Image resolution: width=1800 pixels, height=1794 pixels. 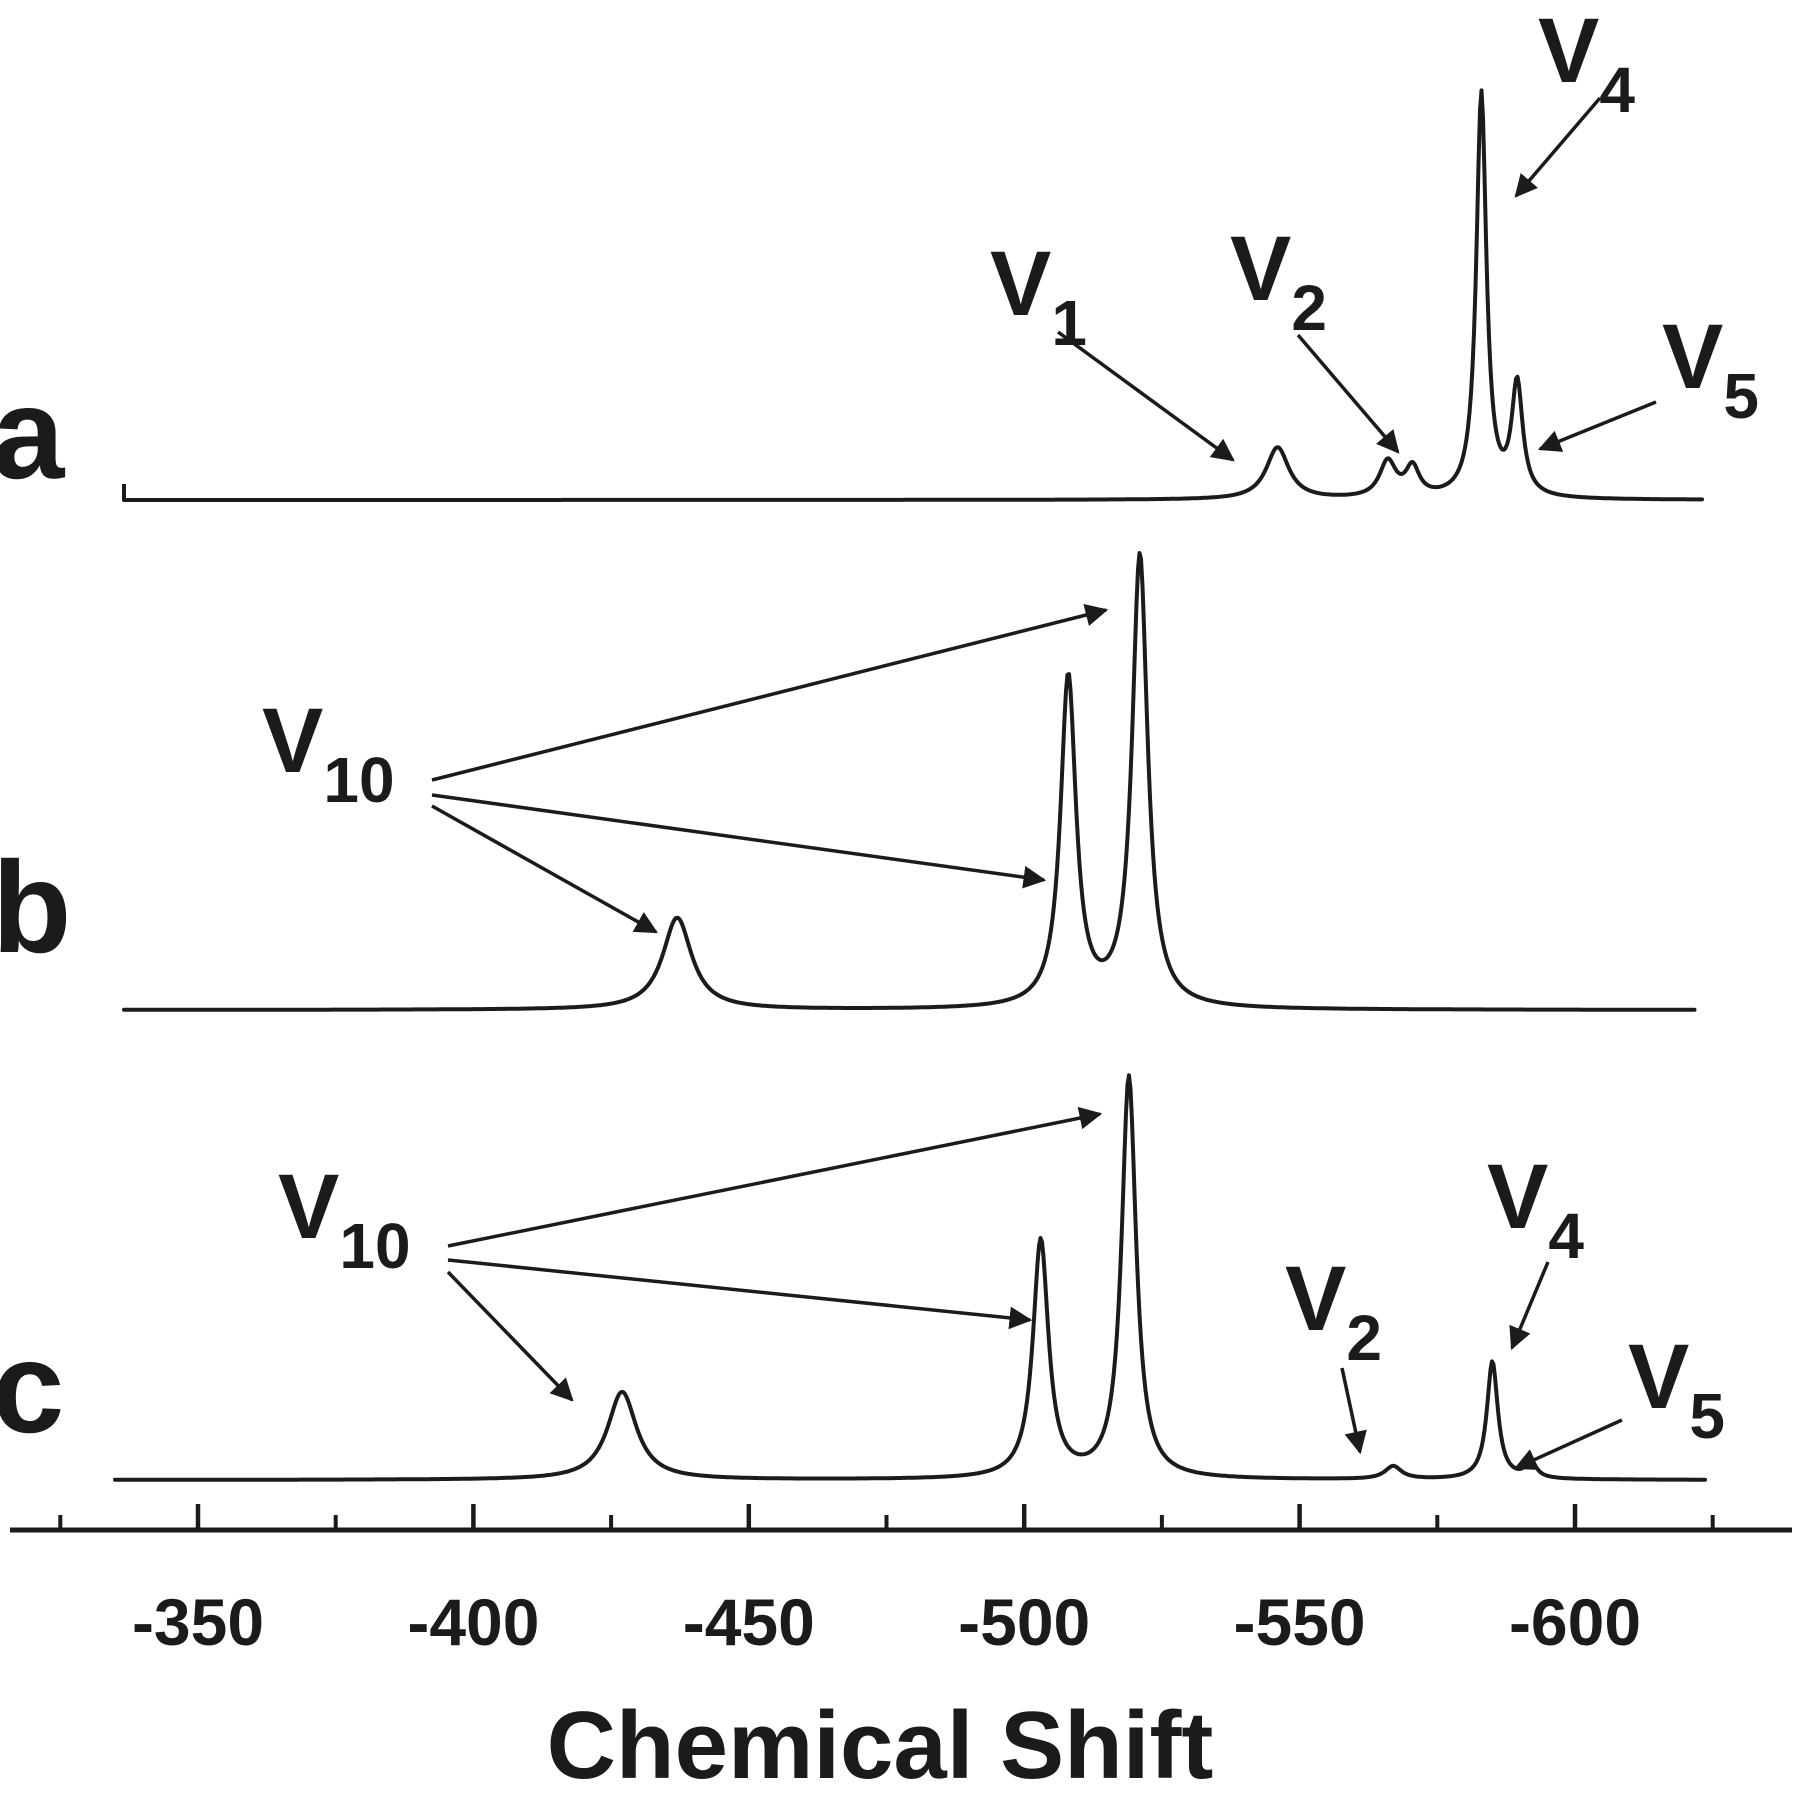 What do you see at coordinates (1558, 147) in the screenshot?
I see `annotation-arrow-V4-panel-a` at bounding box center [1558, 147].